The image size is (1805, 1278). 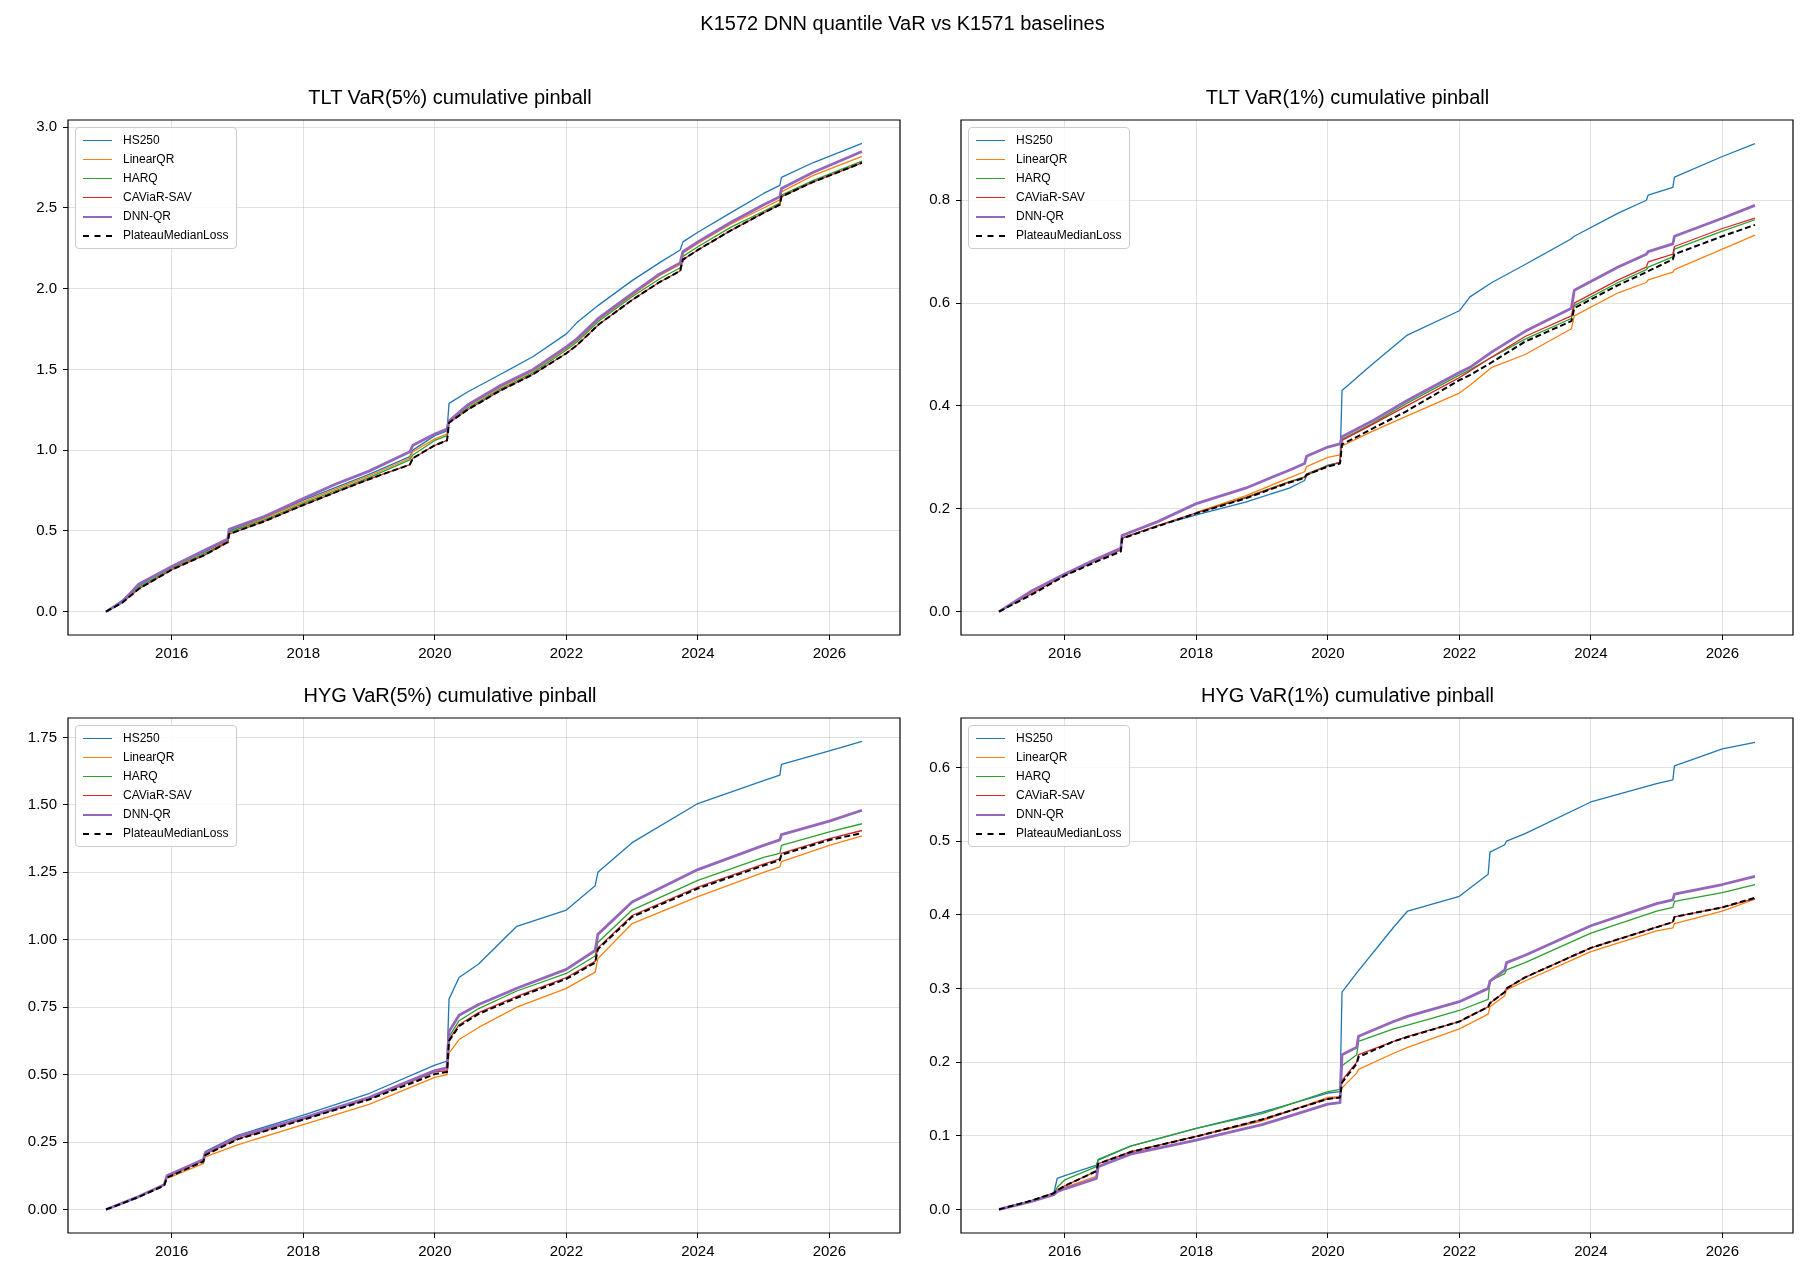 I want to click on y-tick-label: 0.1, so click(x=939, y=1134).